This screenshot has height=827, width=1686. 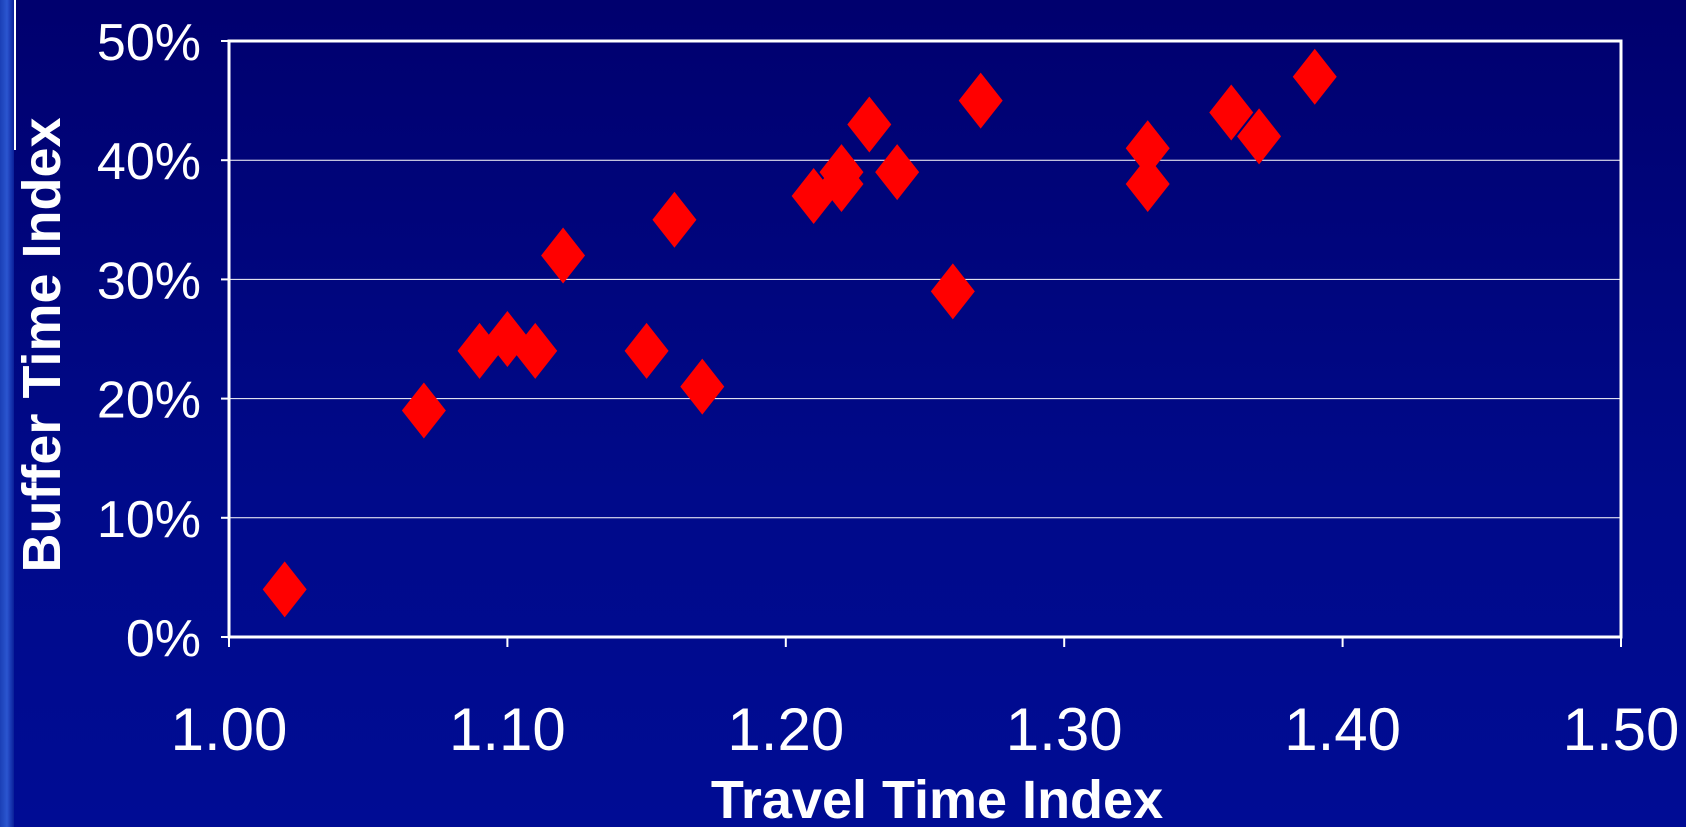 What do you see at coordinates (1342, 729) in the screenshot?
I see `x-tick-label: 1.40` at bounding box center [1342, 729].